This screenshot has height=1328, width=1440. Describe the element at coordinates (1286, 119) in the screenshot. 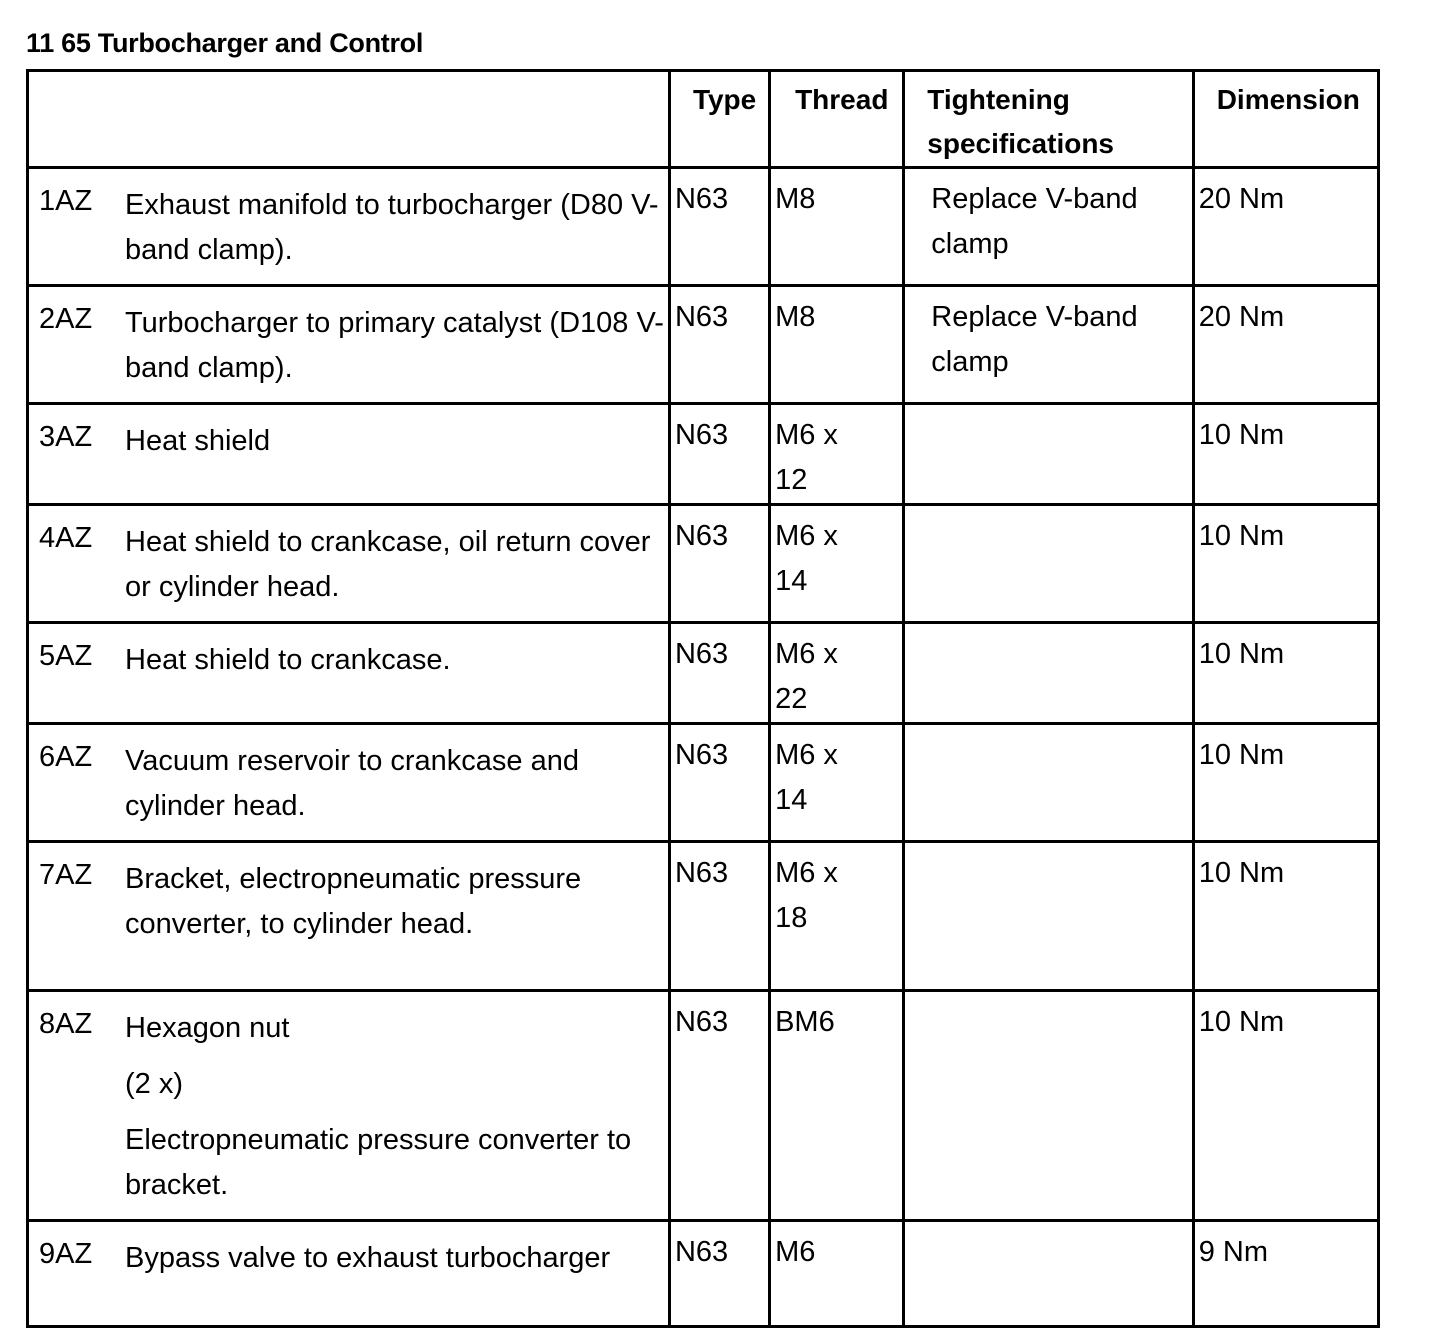

I see `header-dimension: Dimension` at that location.